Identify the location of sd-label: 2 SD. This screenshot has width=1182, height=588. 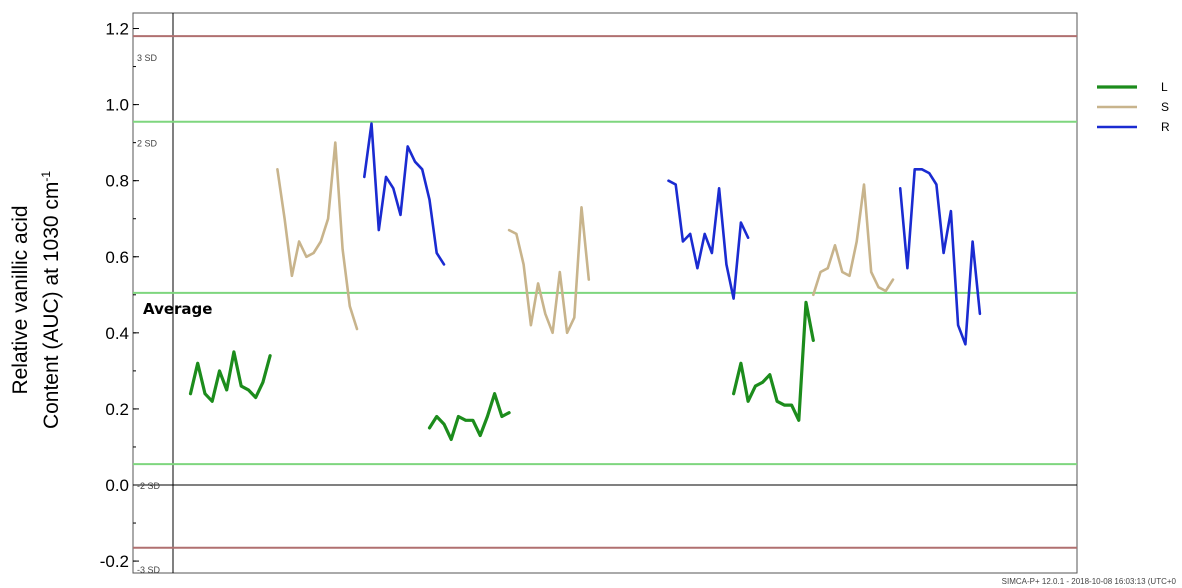
(147, 144).